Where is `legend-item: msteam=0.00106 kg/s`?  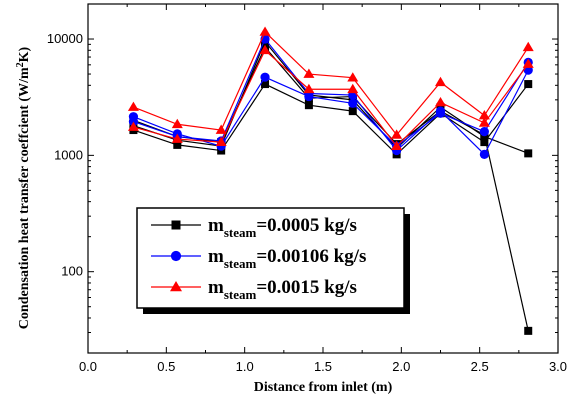 legend-item: msteam=0.00106 kg/s is located at coordinates (258, 258).